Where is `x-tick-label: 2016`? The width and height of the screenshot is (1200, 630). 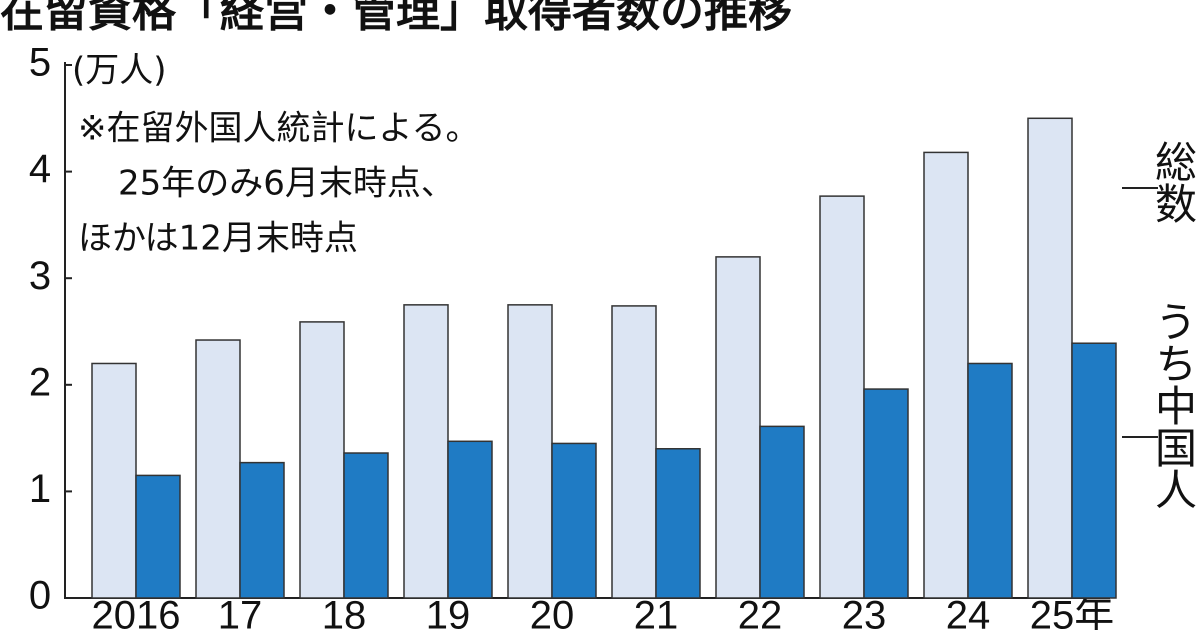 x-tick-label: 2016 is located at coordinates (136, 612).